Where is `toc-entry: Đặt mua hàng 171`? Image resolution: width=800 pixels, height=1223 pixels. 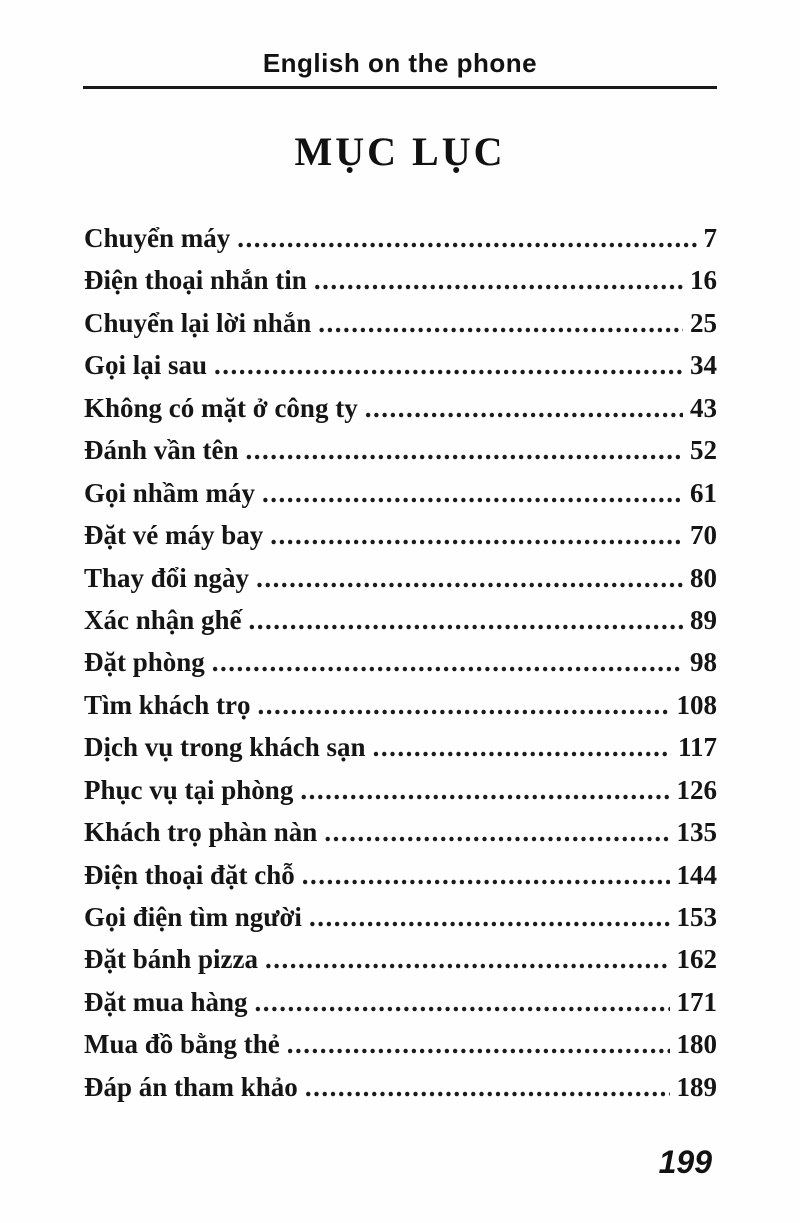 toc-entry: Đặt mua hàng 171 is located at coordinates (401, 1008).